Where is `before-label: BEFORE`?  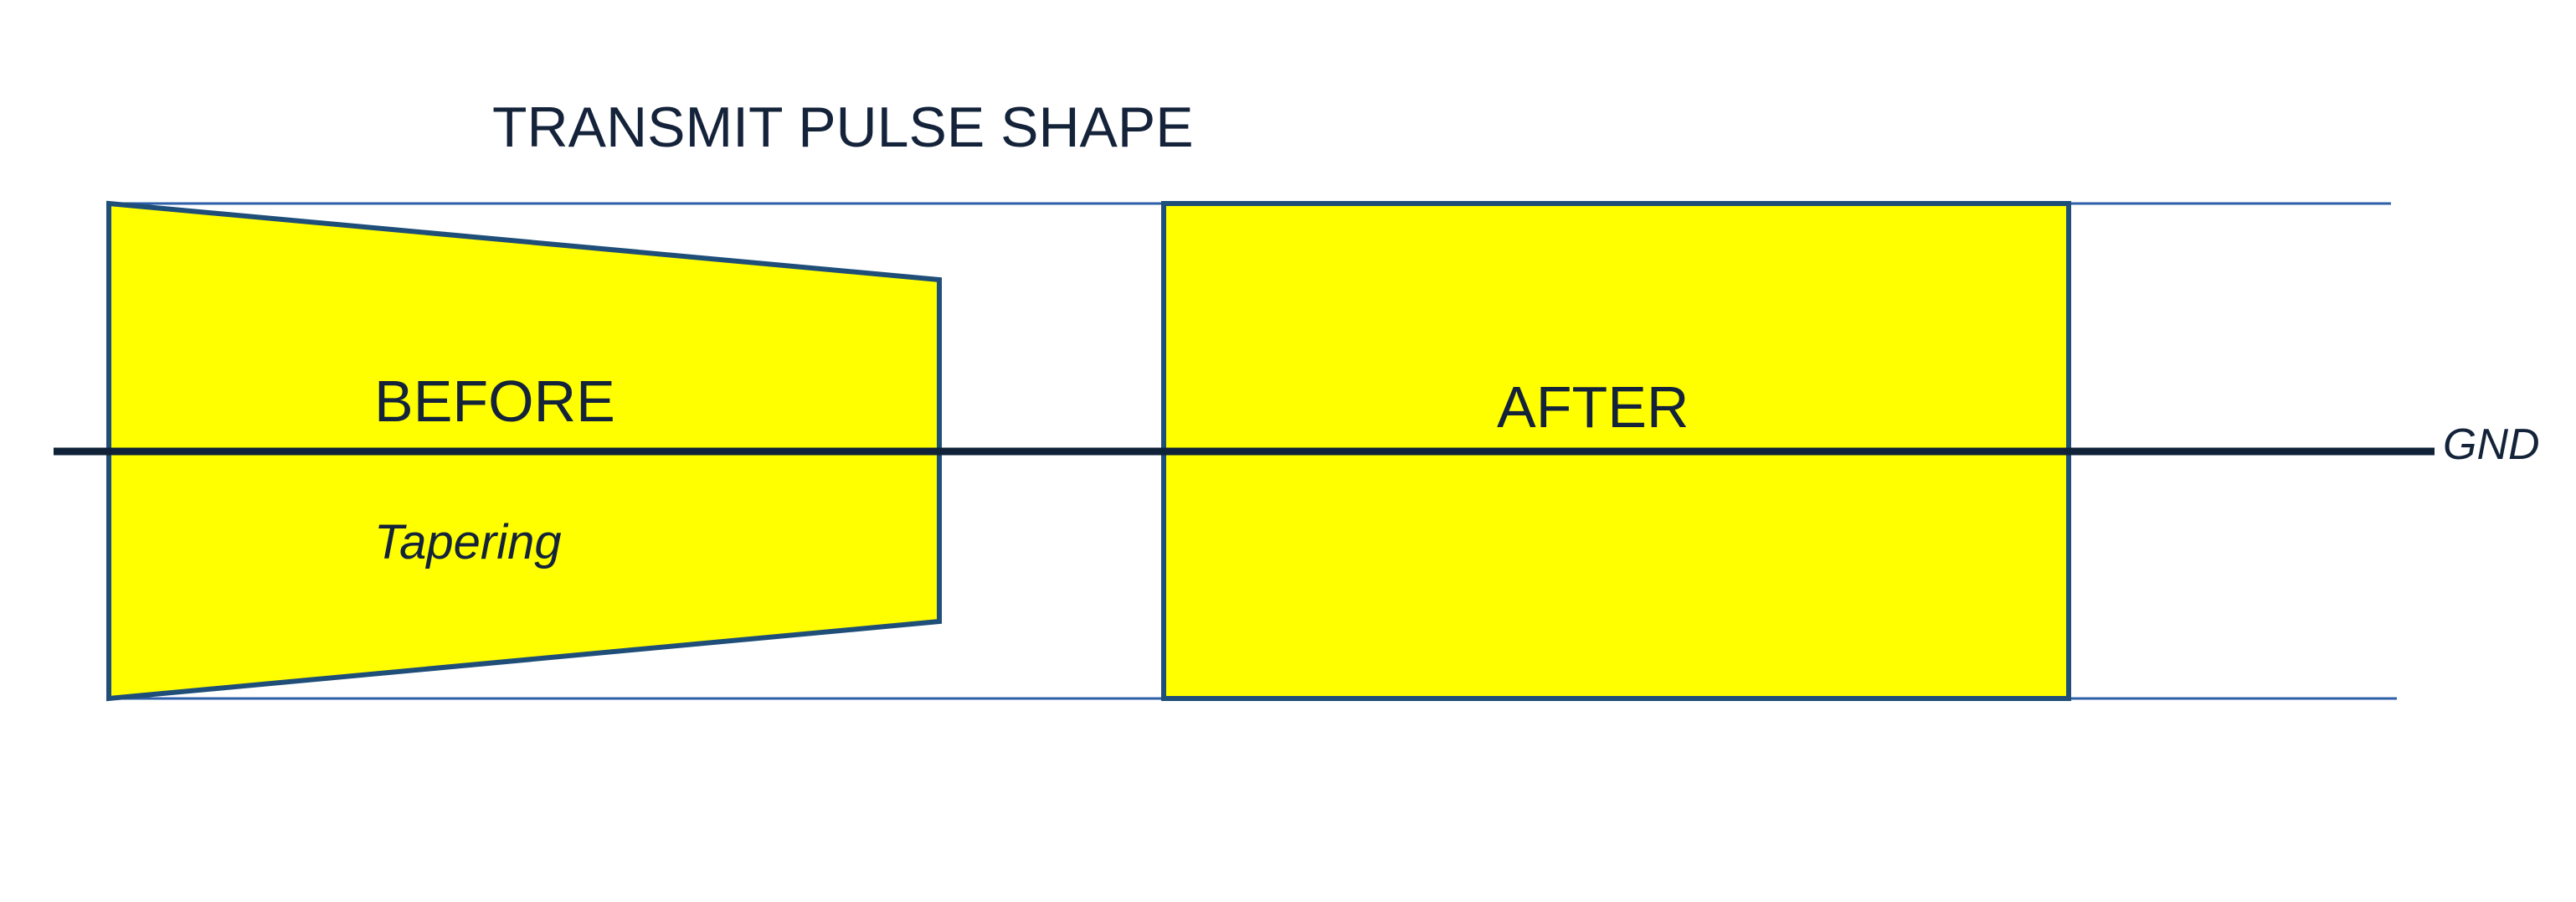 before-label: BEFORE is located at coordinates (495, 401).